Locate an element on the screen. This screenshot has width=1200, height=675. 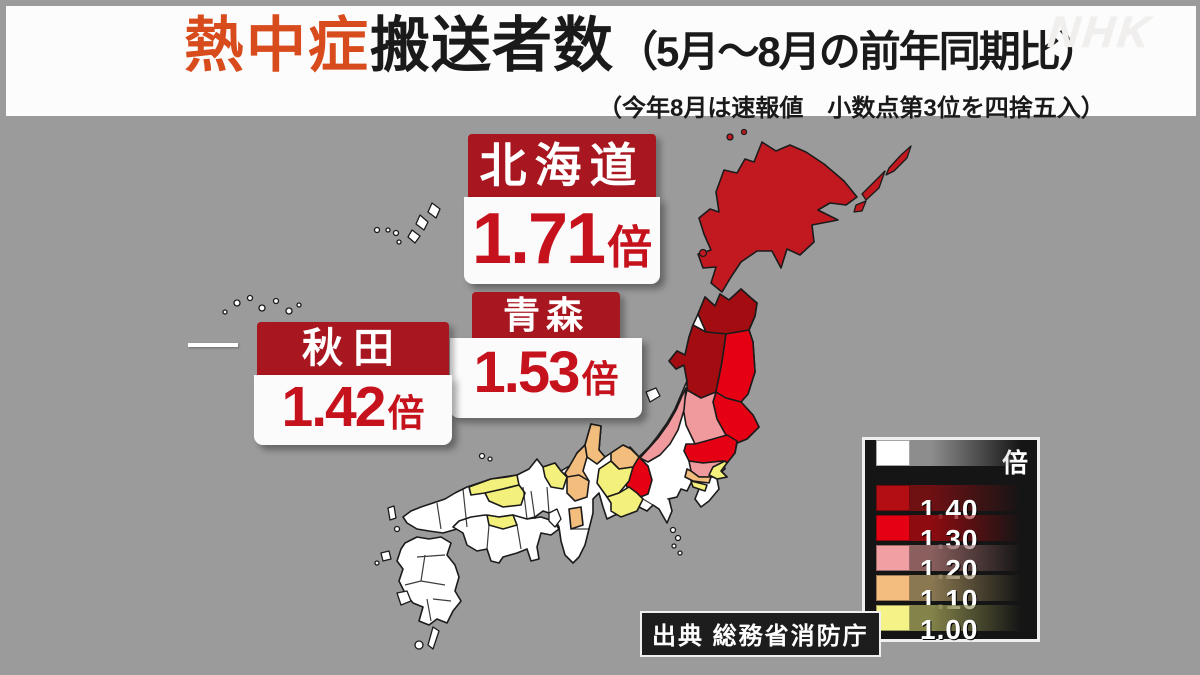
legend-row: 1.20 is located at coordinates (952, 564).